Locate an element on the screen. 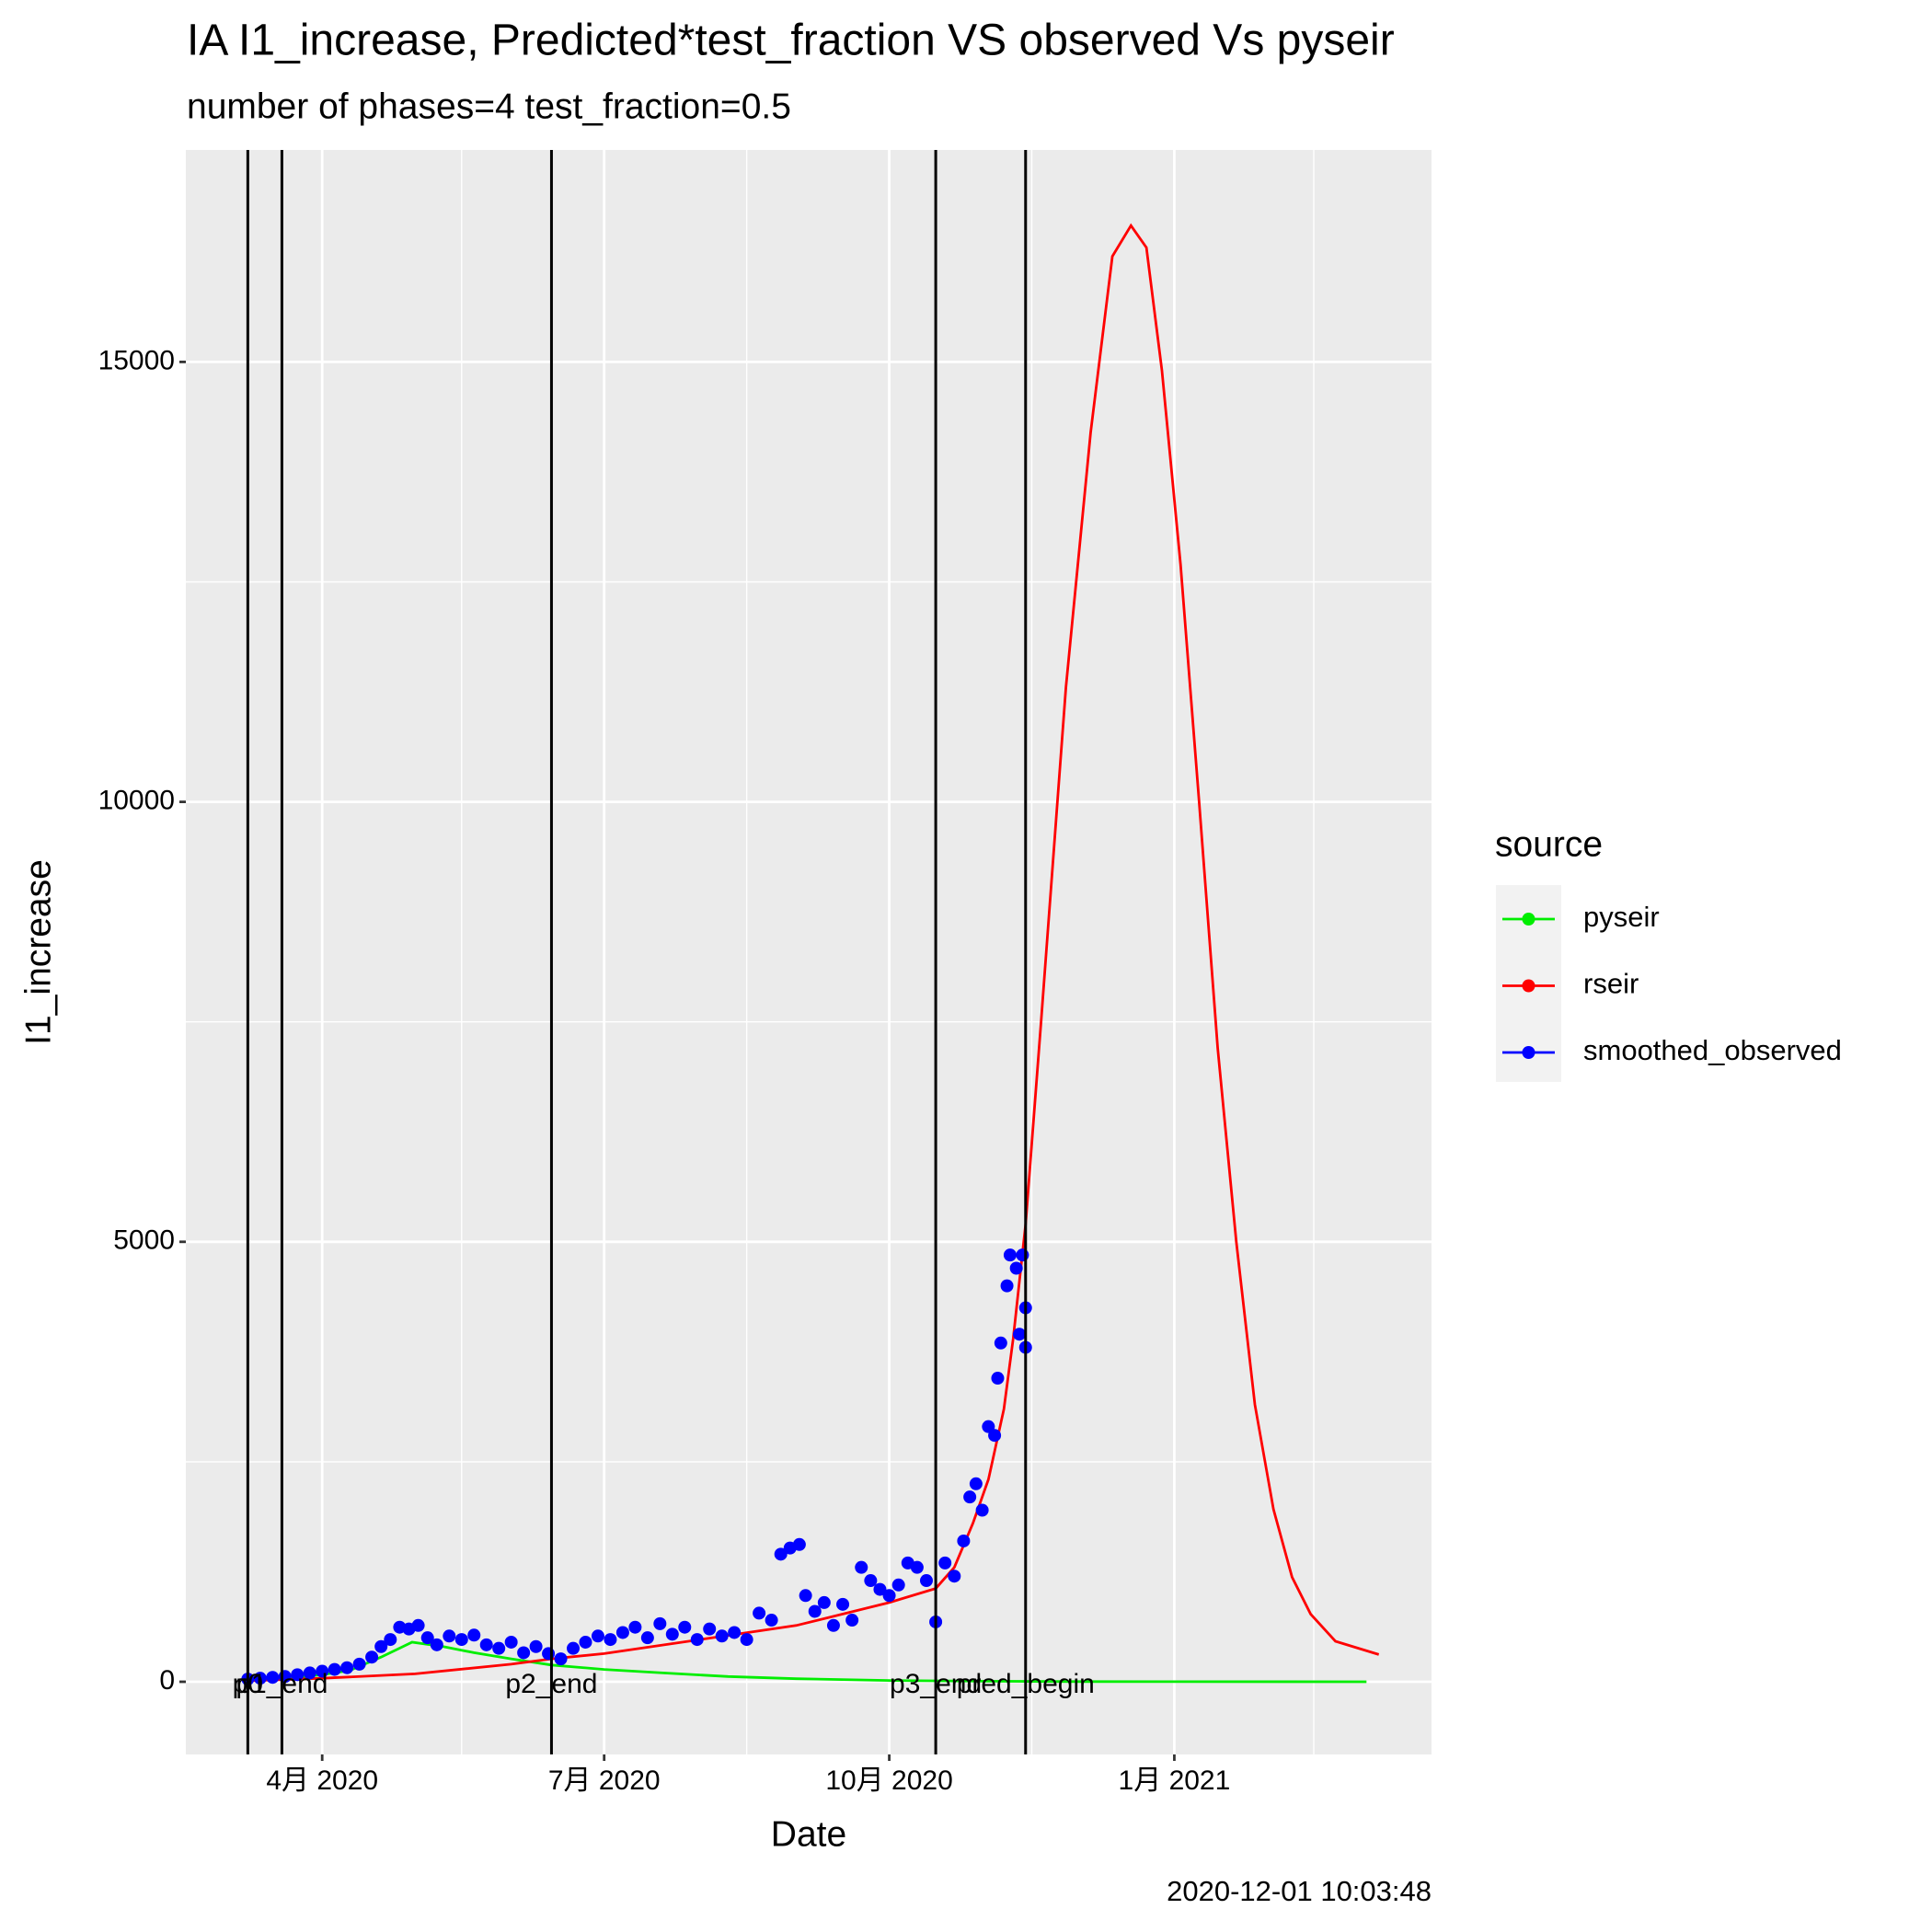  phase-label: p0 is located at coordinates (248, 1684).